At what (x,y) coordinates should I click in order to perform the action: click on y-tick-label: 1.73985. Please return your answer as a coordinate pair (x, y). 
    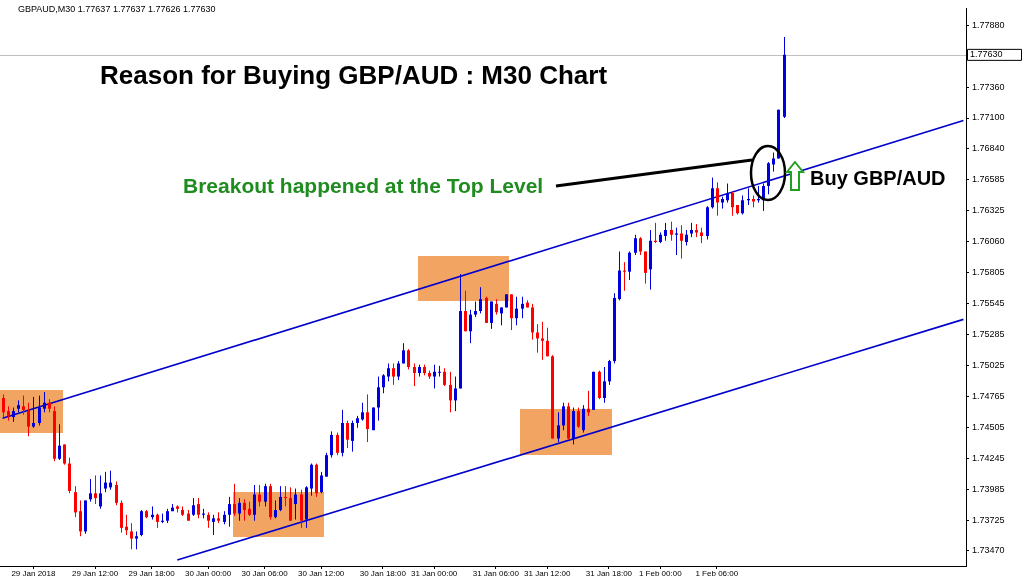
    Looking at the image, I should click on (988, 488).